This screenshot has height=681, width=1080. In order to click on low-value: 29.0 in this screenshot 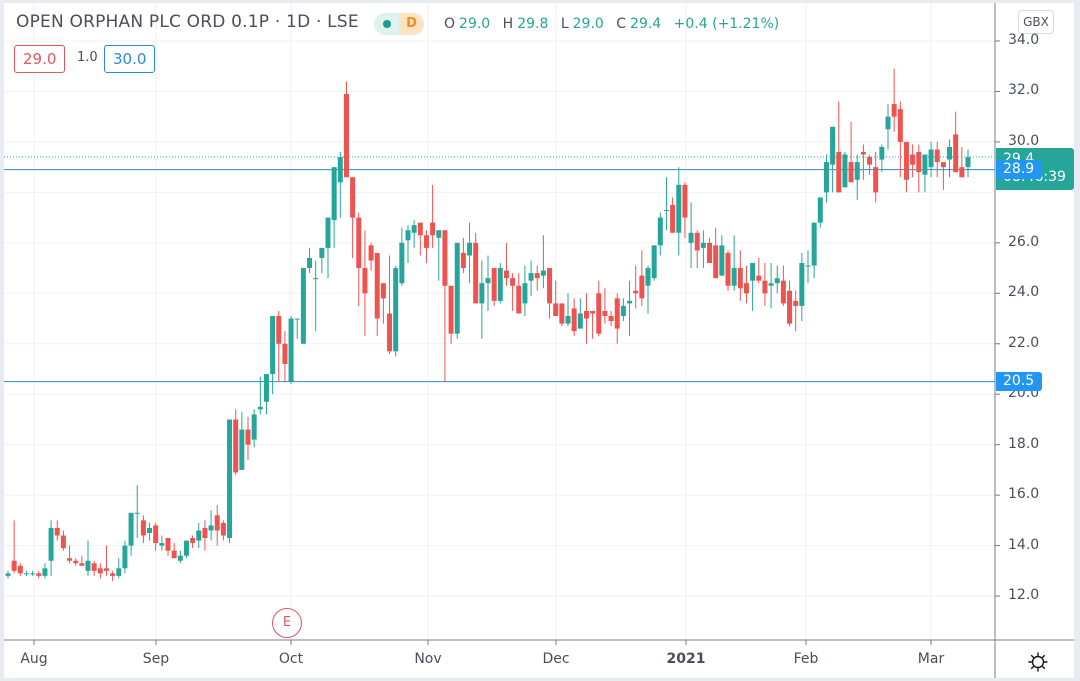, I will do `click(588, 24)`.